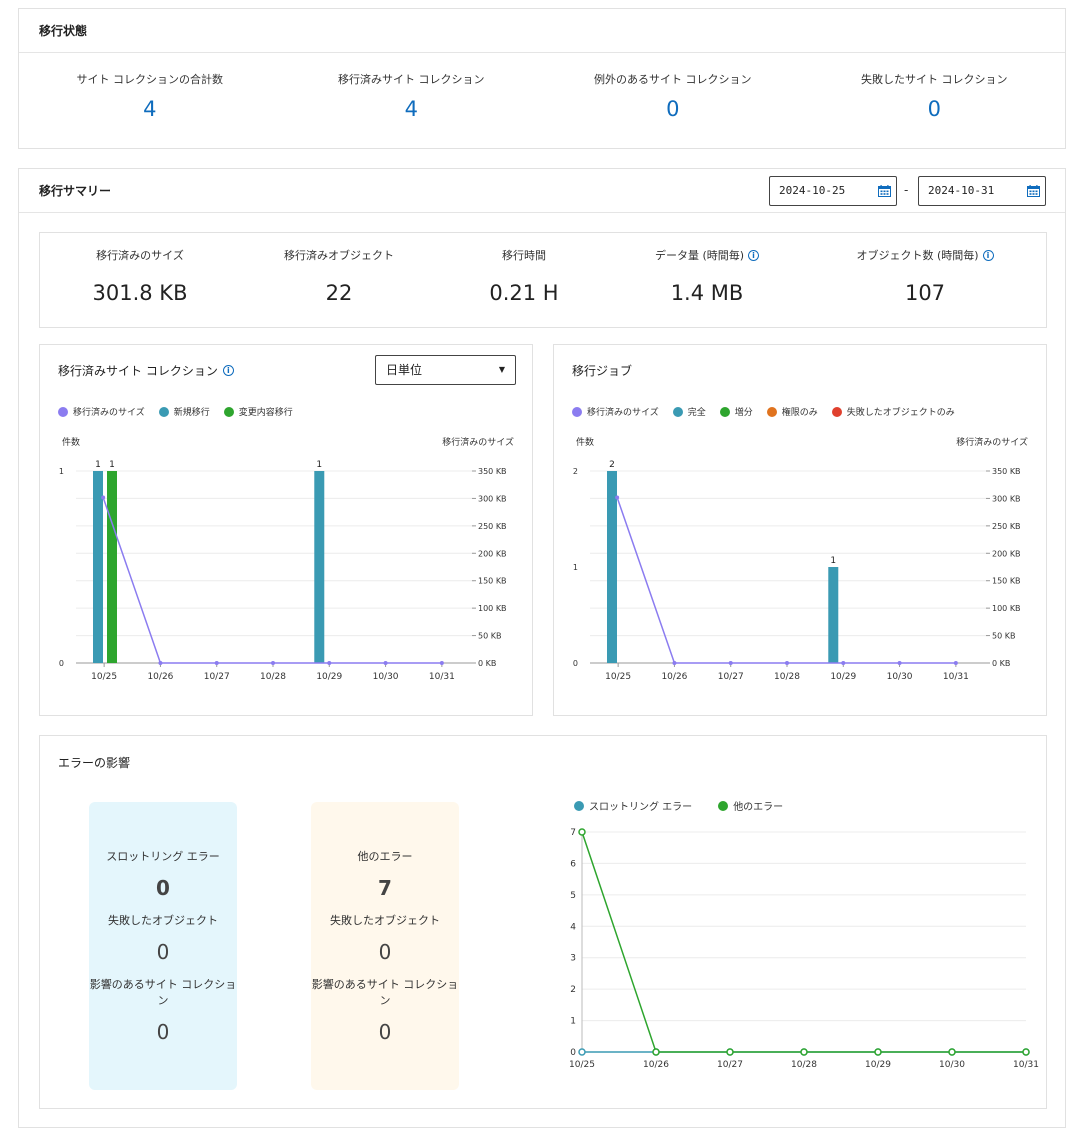  I want to click on granularity-select: 日単位 ▼, so click(445, 370).